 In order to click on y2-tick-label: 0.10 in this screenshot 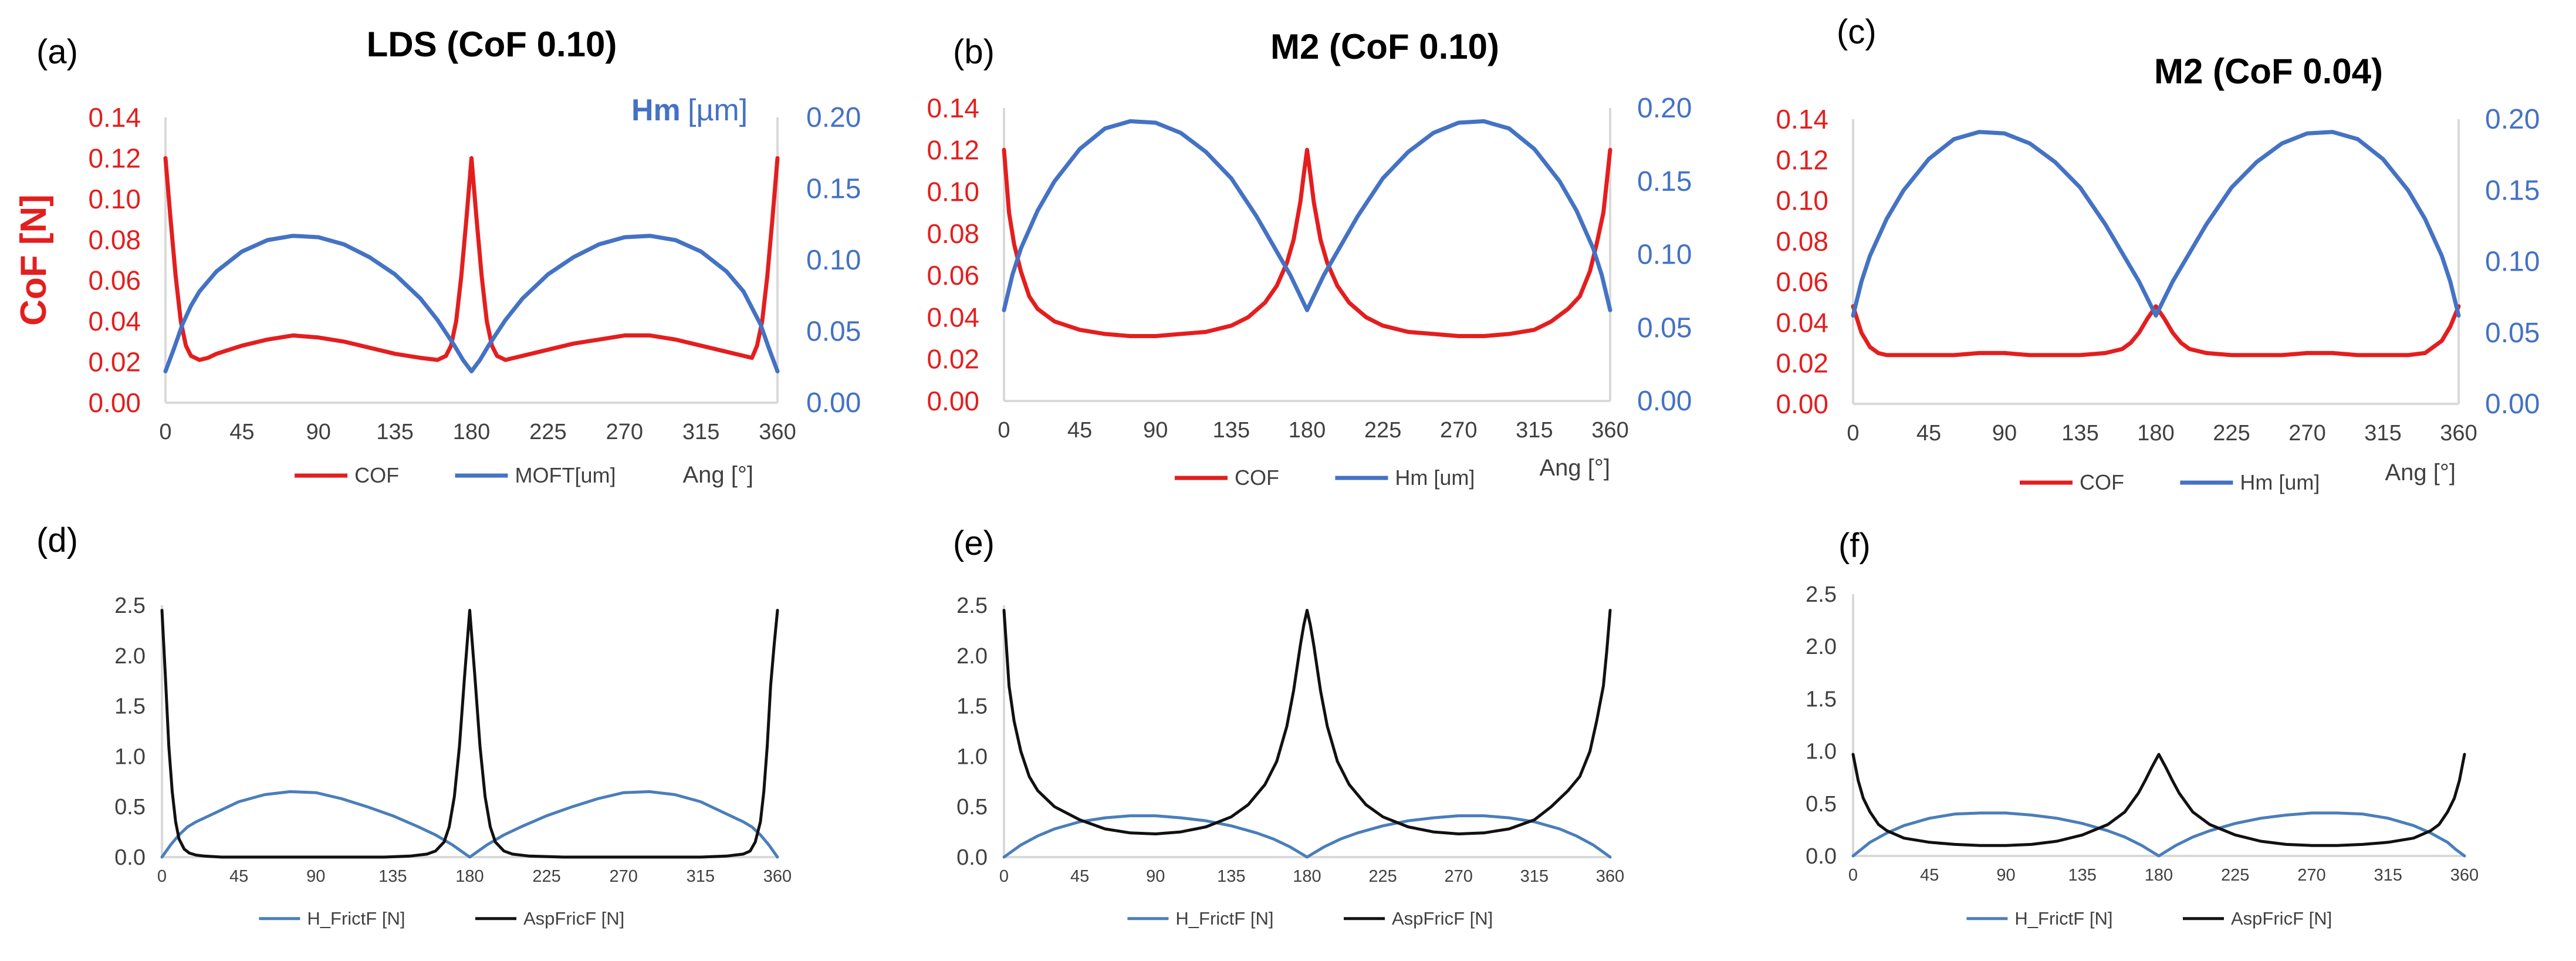, I will do `click(1664, 255)`.